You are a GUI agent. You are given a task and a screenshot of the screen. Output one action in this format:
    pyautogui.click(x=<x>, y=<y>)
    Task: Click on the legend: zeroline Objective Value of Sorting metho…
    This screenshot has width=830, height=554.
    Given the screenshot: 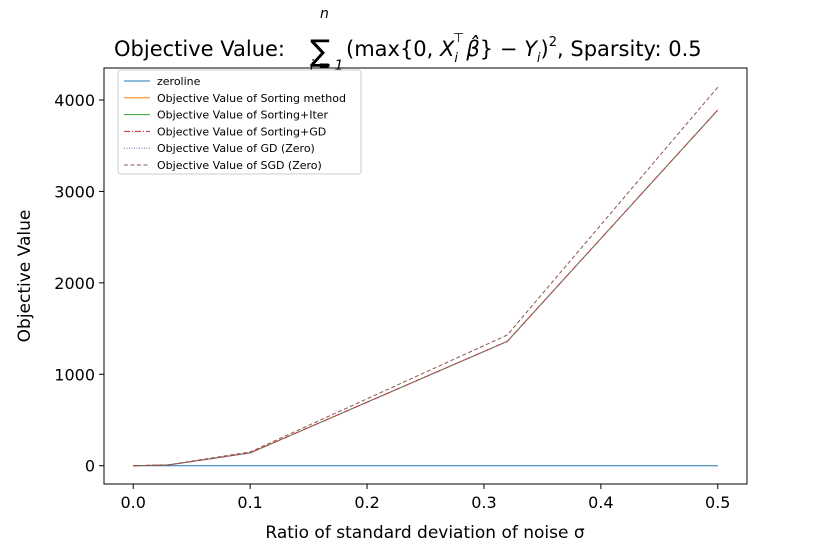 What is the action you would take?
    pyautogui.click(x=239, y=122)
    